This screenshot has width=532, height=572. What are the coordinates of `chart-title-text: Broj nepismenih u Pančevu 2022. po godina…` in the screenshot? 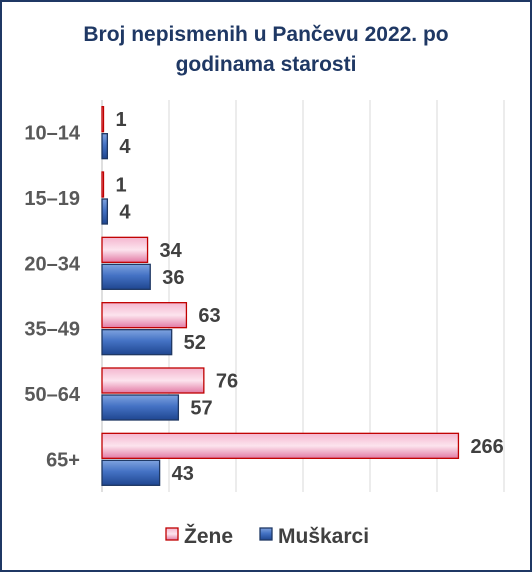 It's located at (266, 49).